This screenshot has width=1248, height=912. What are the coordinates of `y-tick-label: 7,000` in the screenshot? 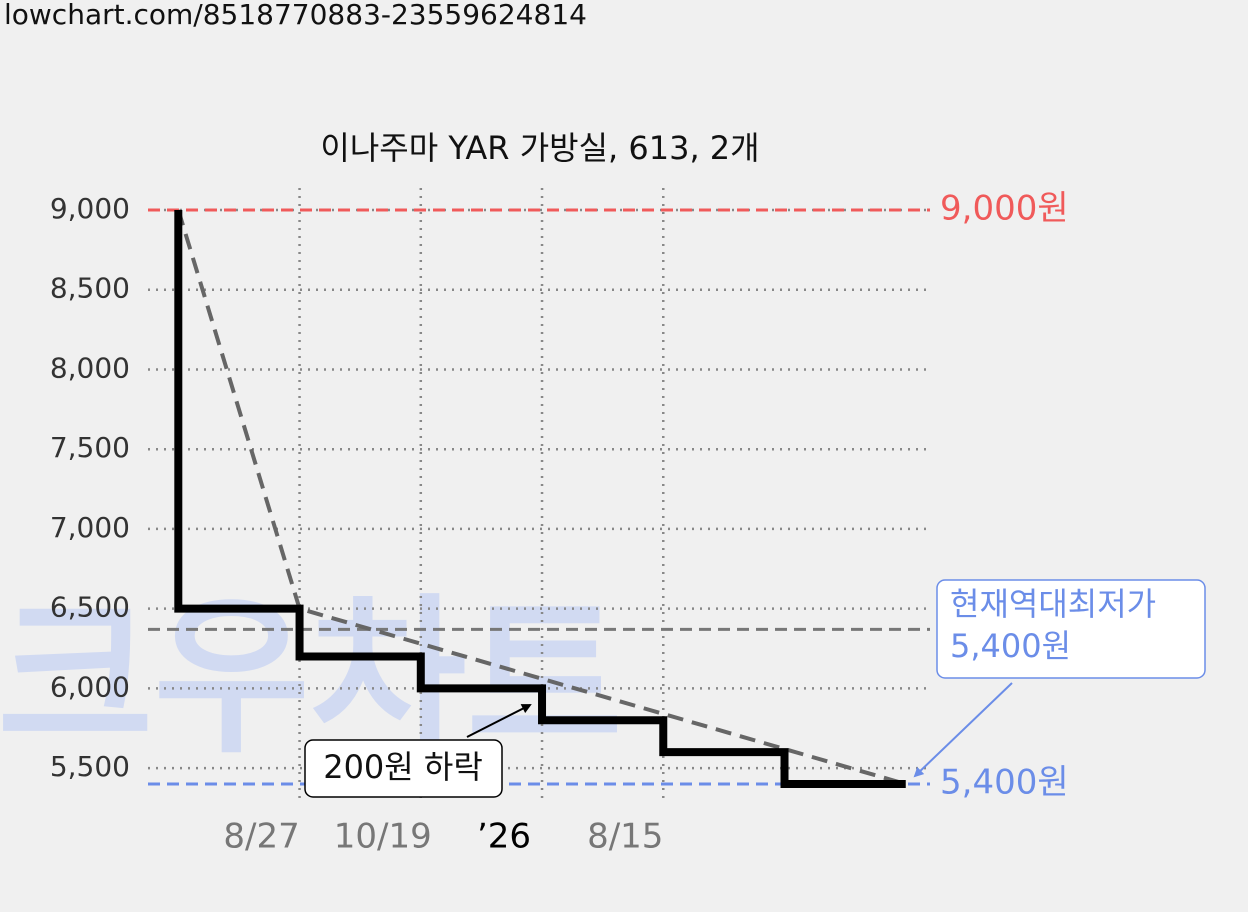 It's located at (90, 527).